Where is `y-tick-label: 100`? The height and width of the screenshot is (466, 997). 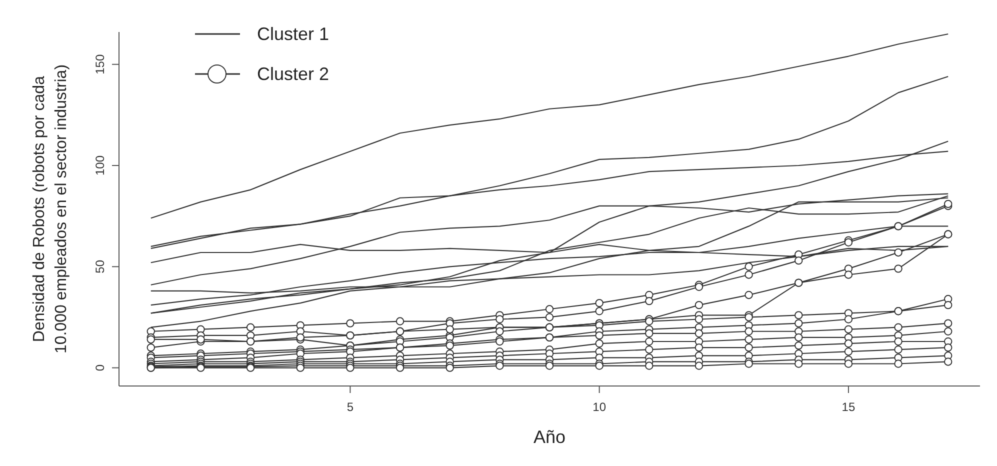
y-tick-label: 100 is located at coordinates (100, 165).